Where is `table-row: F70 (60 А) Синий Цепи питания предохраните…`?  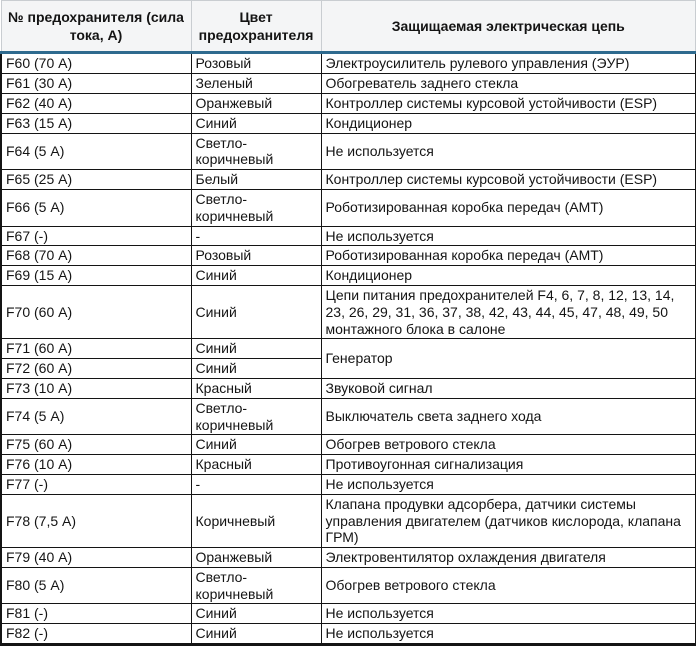
table-row: F70 (60 А) Синий Цепи питания предохраните… is located at coordinates (348, 312).